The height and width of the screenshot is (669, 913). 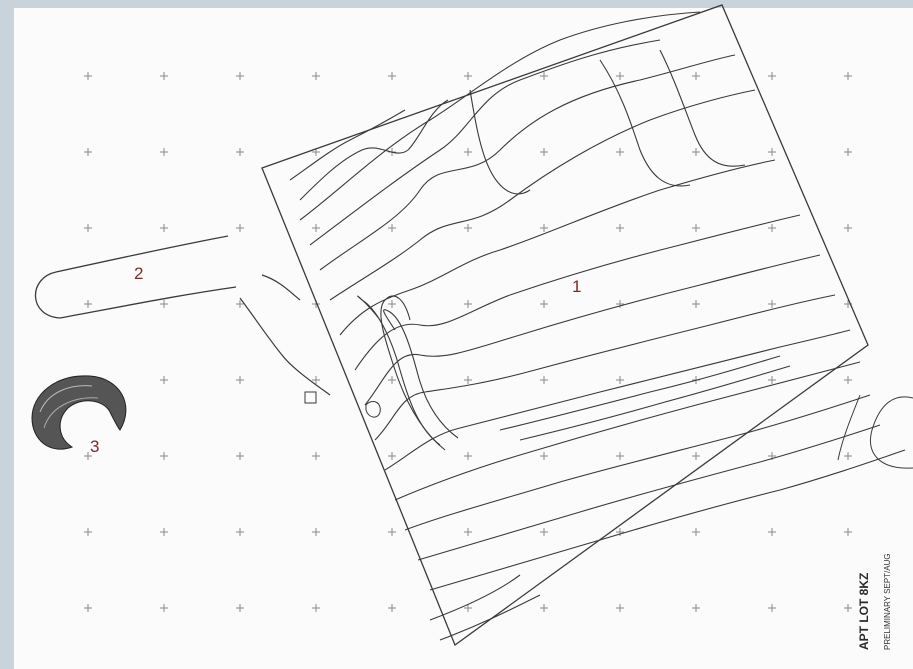 What do you see at coordinates (310, 397) in the screenshot?
I see `structure-marker` at bounding box center [310, 397].